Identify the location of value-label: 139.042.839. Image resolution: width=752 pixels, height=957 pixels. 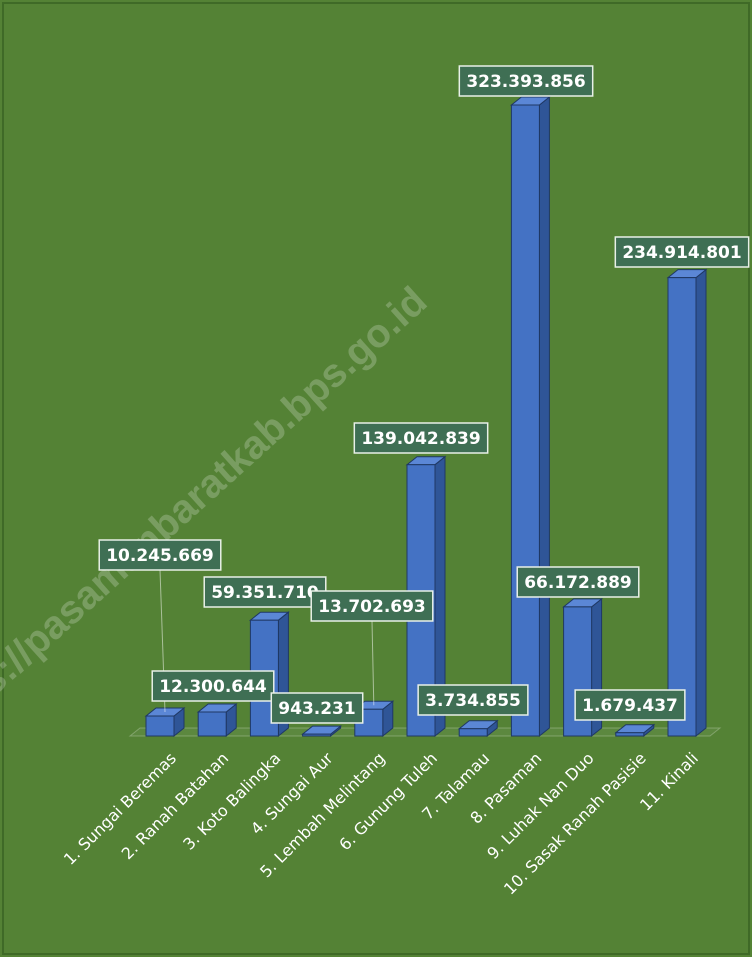
(420, 439).